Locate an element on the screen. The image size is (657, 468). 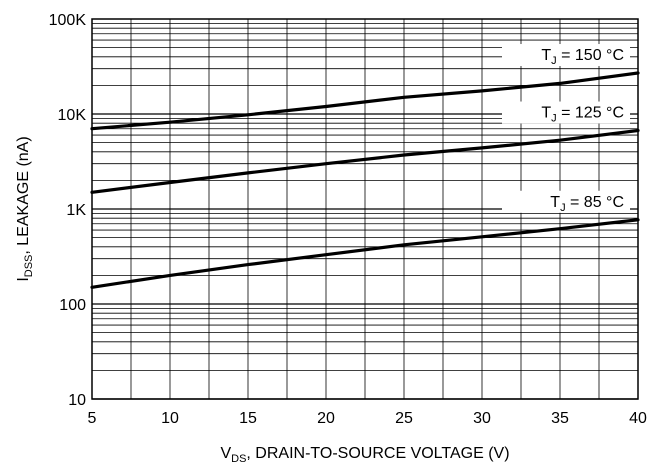
series-label-2: TJ = 125 °C is located at coordinates (582, 115).